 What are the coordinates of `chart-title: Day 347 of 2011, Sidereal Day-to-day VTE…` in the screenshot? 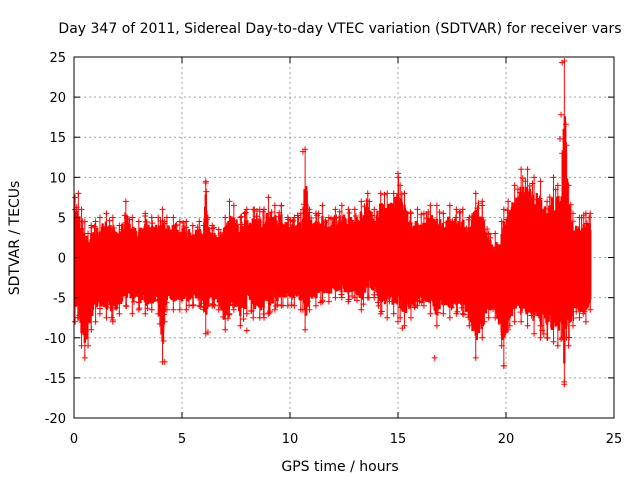 It's located at (339, 29).